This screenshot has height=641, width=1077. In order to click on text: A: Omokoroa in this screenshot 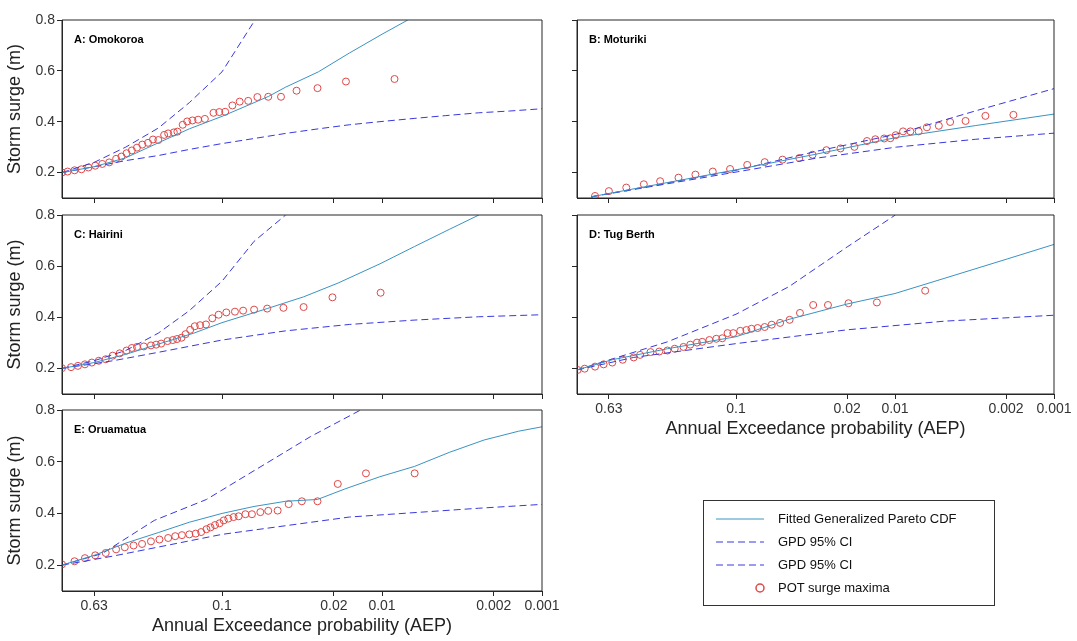, I will do `click(109, 39)`.